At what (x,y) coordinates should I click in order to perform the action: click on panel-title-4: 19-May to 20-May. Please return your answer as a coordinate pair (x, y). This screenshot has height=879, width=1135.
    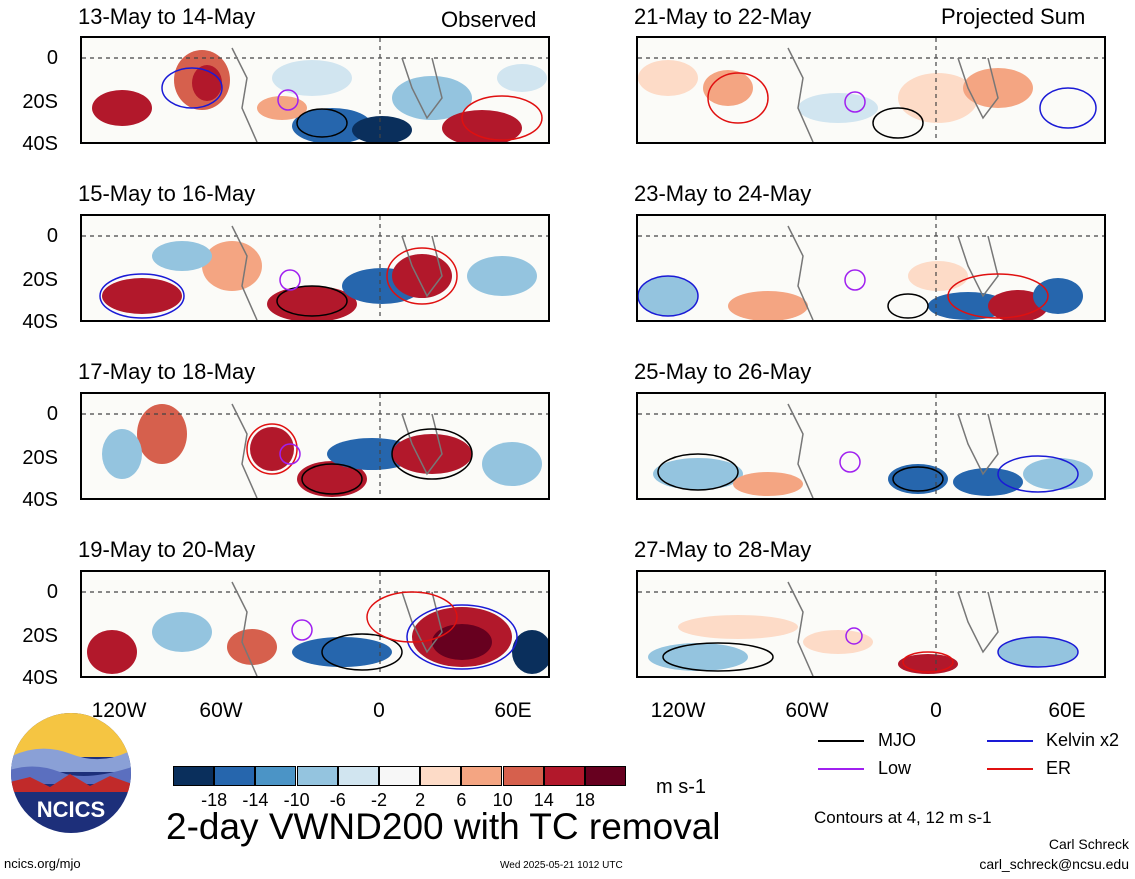
    Looking at the image, I should click on (167, 549).